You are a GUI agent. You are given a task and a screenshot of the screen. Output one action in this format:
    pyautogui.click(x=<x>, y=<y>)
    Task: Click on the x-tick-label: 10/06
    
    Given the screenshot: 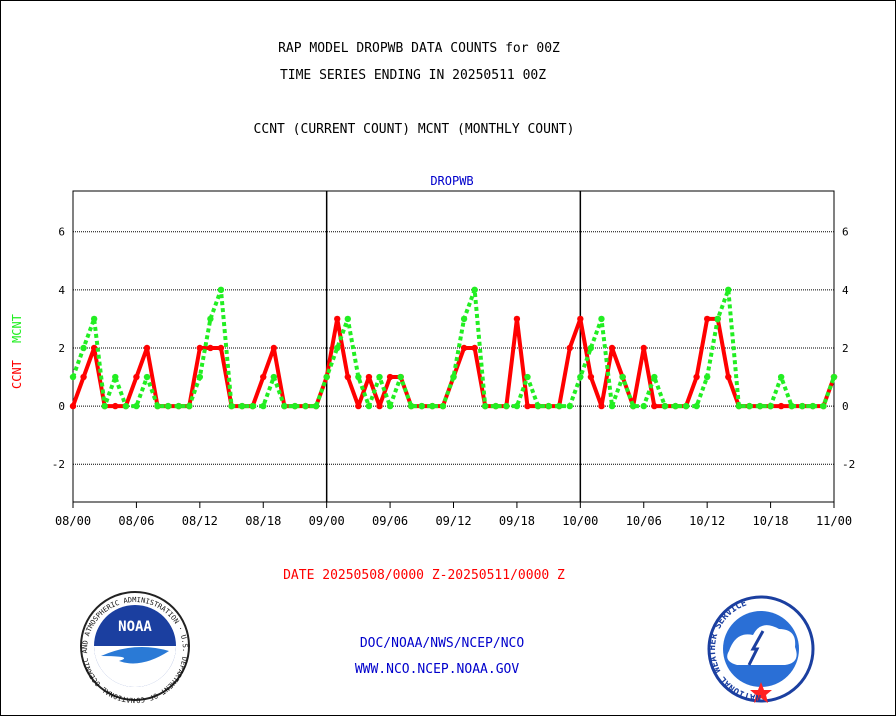 What is the action you would take?
    pyautogui.click(x=644, y=521)
    